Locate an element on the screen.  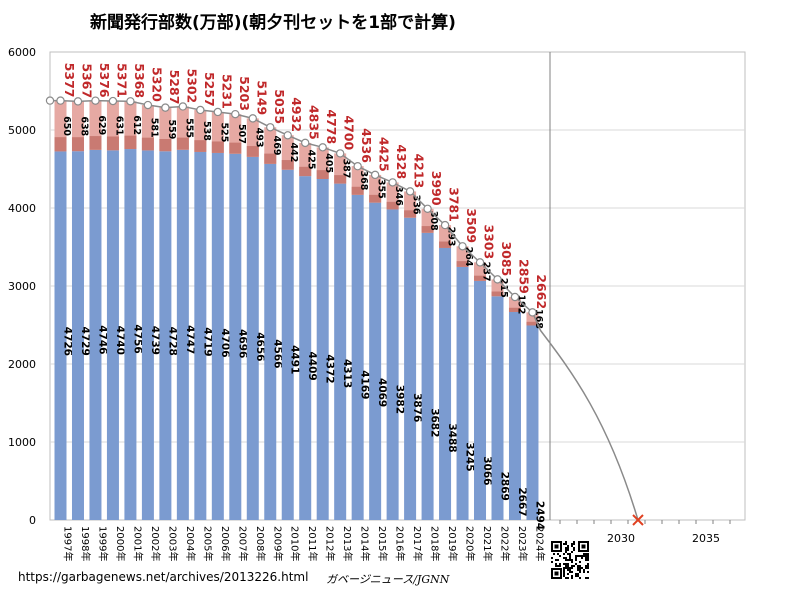
x-tick-label: 2035 is located at coordinates (706, 538).